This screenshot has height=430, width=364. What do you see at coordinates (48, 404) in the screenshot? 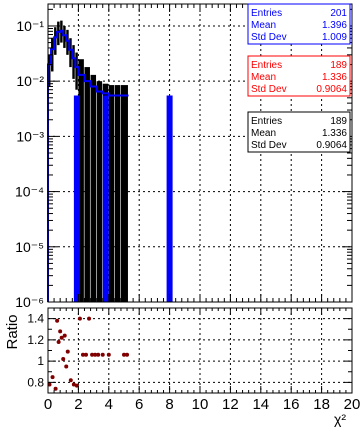
I see `x-tick-label: 0` at bounding box center [48, 404].